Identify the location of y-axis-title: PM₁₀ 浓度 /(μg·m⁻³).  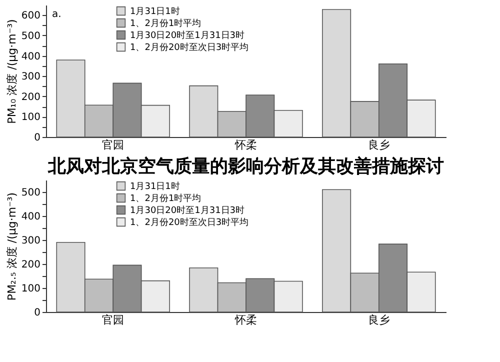
(11, 71).